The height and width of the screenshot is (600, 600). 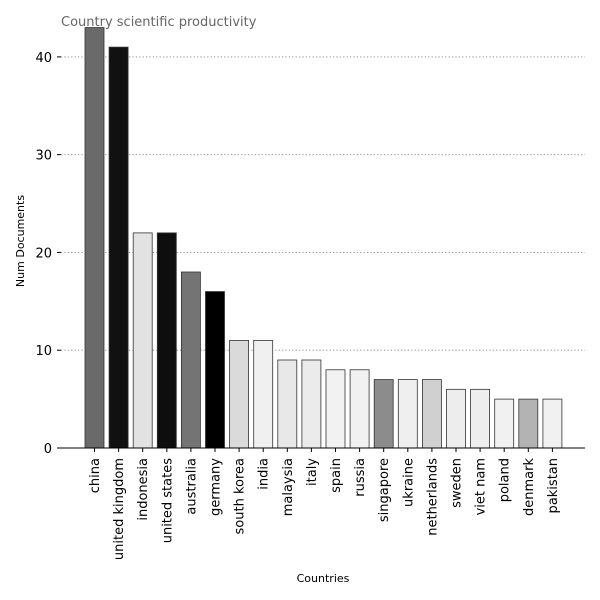 What do you see at coordinates (190, 360) in the screenshot?
I see `bar-australia` at bounding box center [190, 360].